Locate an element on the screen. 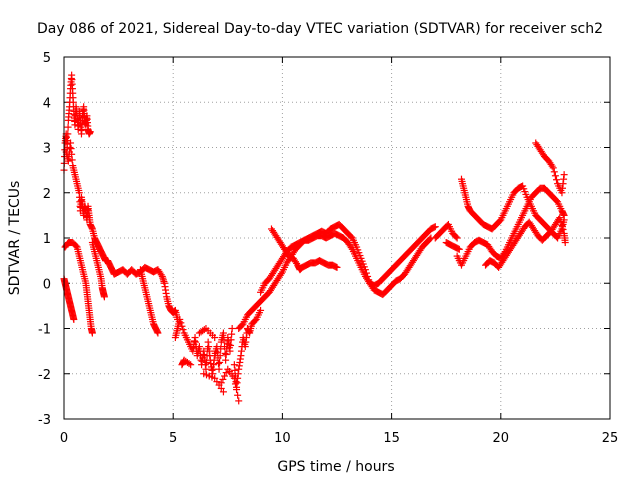  series-mid-branch is located at coordinates (78, 288).